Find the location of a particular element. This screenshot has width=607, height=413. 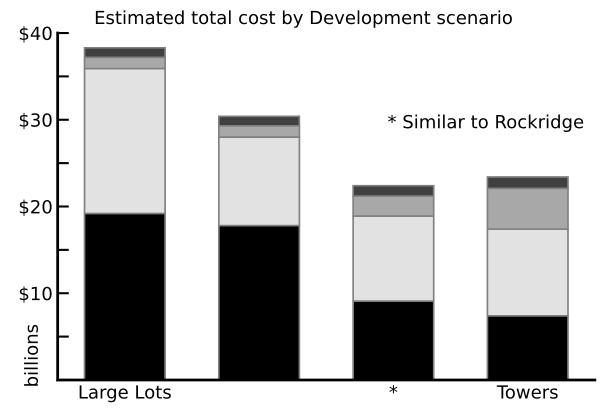

y-tick-label: $20 is located at coordinates (36, 208).